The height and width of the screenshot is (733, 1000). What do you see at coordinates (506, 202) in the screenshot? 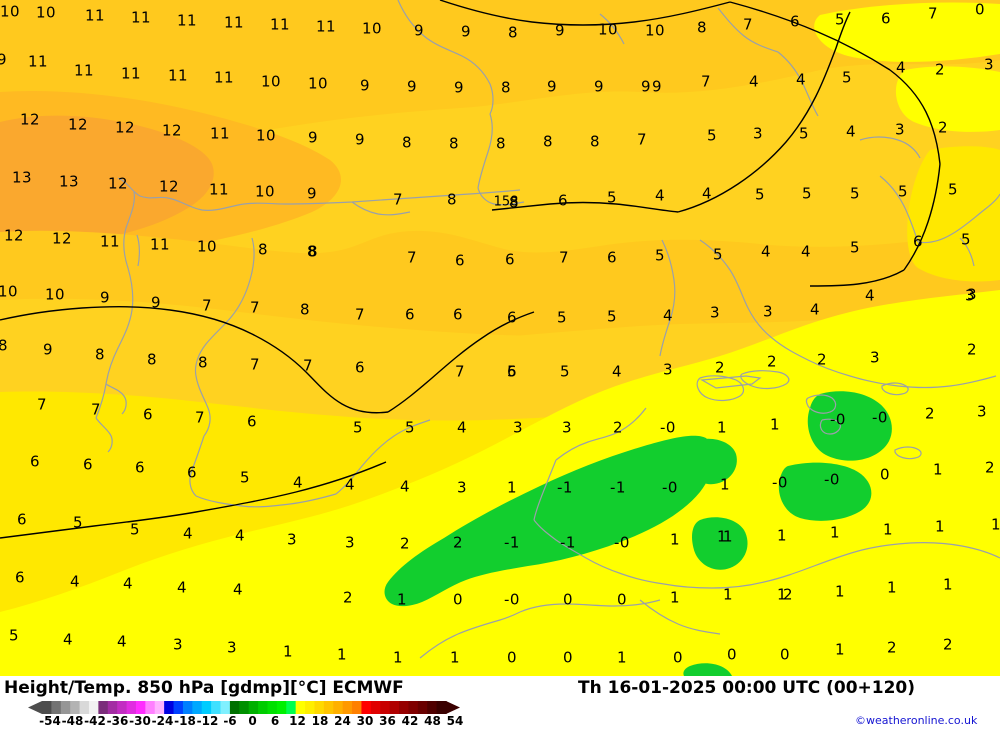
I see `height-contour-label: 158` at bounding box center [506, 202].